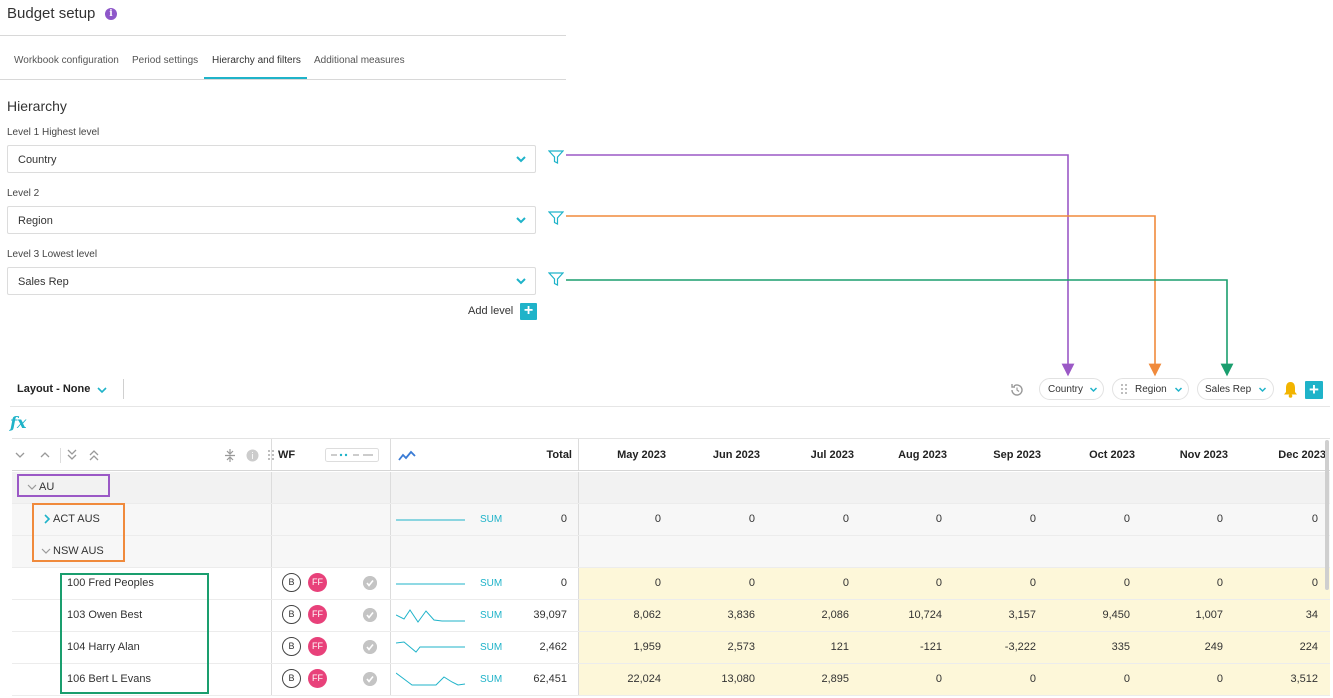 This screenshot has width=1333, height=698. I want to click on month-cell: 34, so click(1311, 615).